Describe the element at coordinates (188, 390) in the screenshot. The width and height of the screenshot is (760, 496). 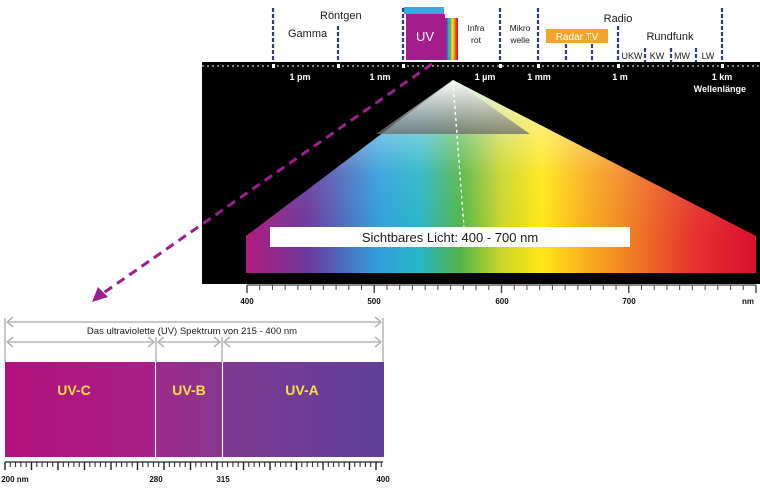
I see `uv-b-label: UV-B` at that location.